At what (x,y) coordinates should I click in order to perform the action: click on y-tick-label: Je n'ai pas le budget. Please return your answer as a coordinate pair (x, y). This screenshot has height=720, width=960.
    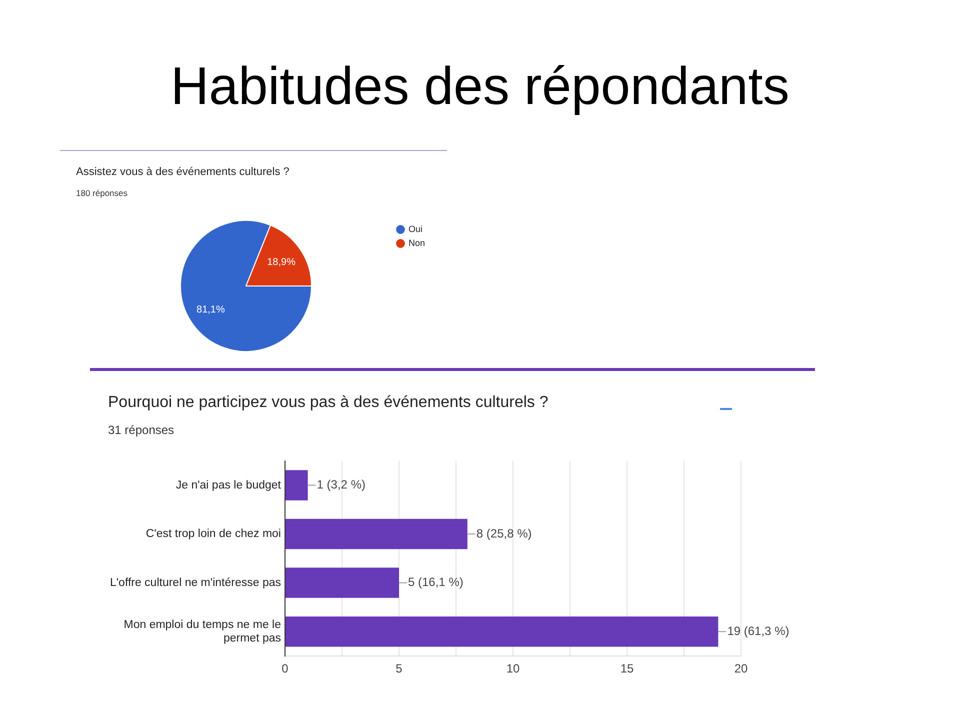
    Looking at the image, I should click on (229, 485).